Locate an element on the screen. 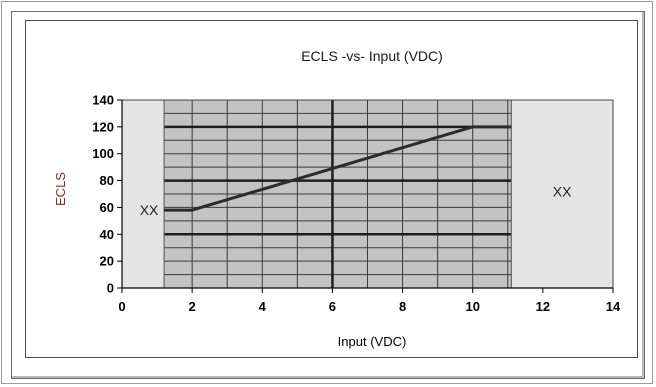 The height and width of the screenshot is (387, 656). x-tick-label: 6 is located at coordinates (332, 306).